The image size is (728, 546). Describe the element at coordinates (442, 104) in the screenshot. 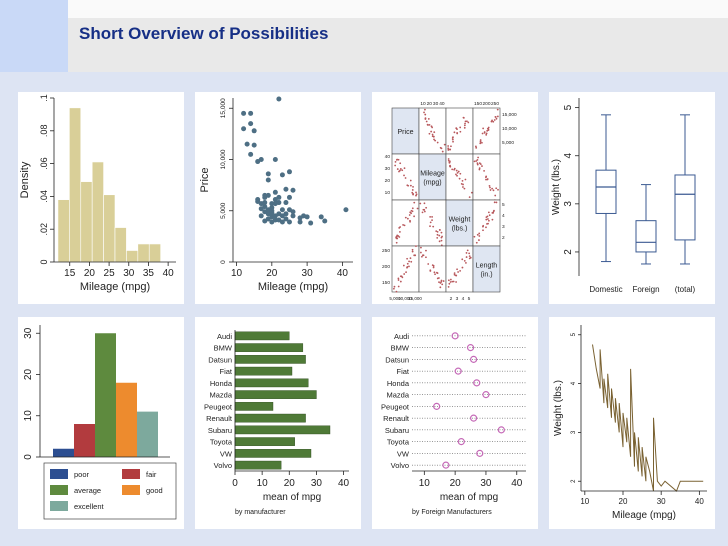

I see `matrix-top-tick-label: 40` at that location.